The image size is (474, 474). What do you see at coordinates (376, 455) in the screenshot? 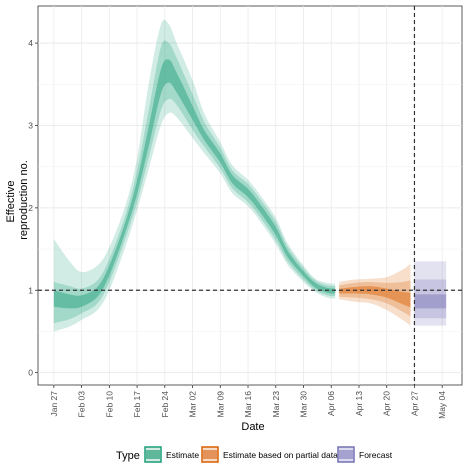
I see `legend-label-forecast: Forecast` at bounding box center [376, 455].